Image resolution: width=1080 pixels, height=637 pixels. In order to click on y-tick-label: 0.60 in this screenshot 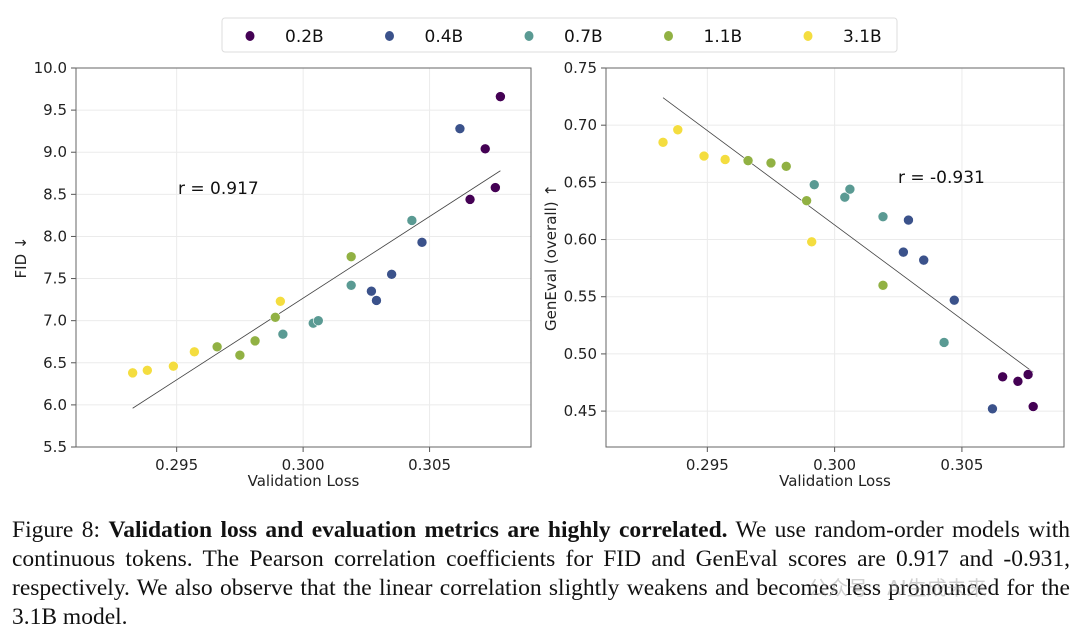, I will do `click(580, 240)`.